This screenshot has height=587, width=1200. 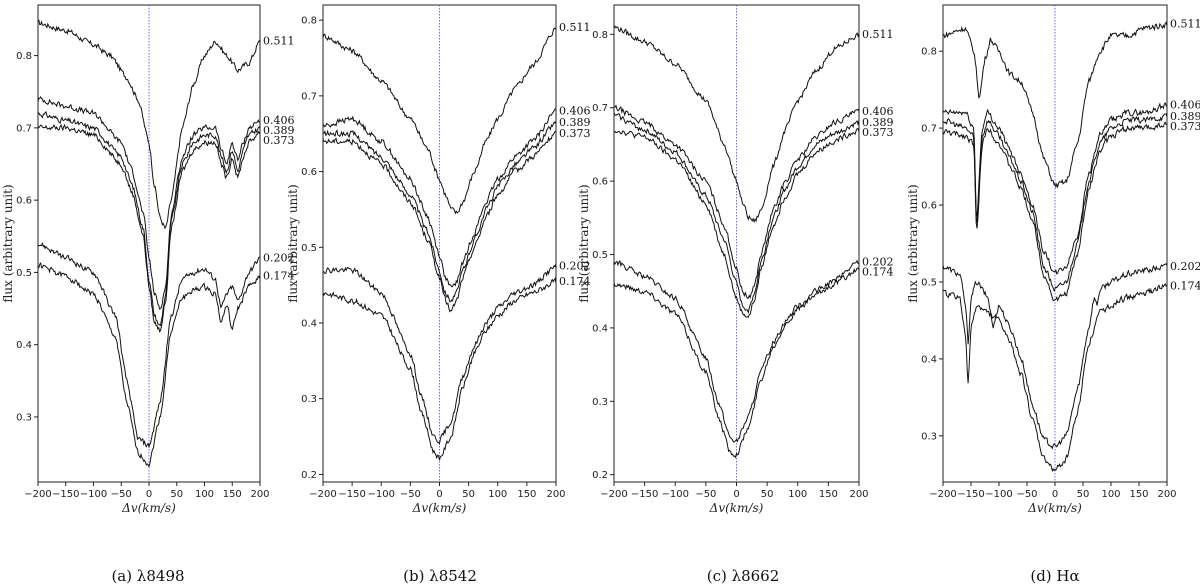 I want to click on panel-caption: (d) Hα, so click(x=1054, y=576).